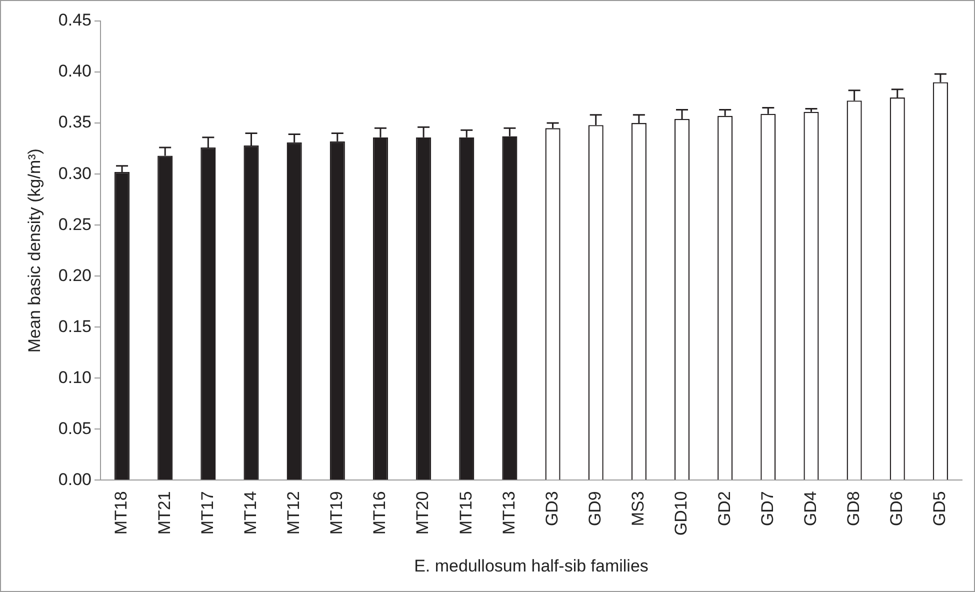  I want to click on x-tick-label: MS3, so click(638, 508).